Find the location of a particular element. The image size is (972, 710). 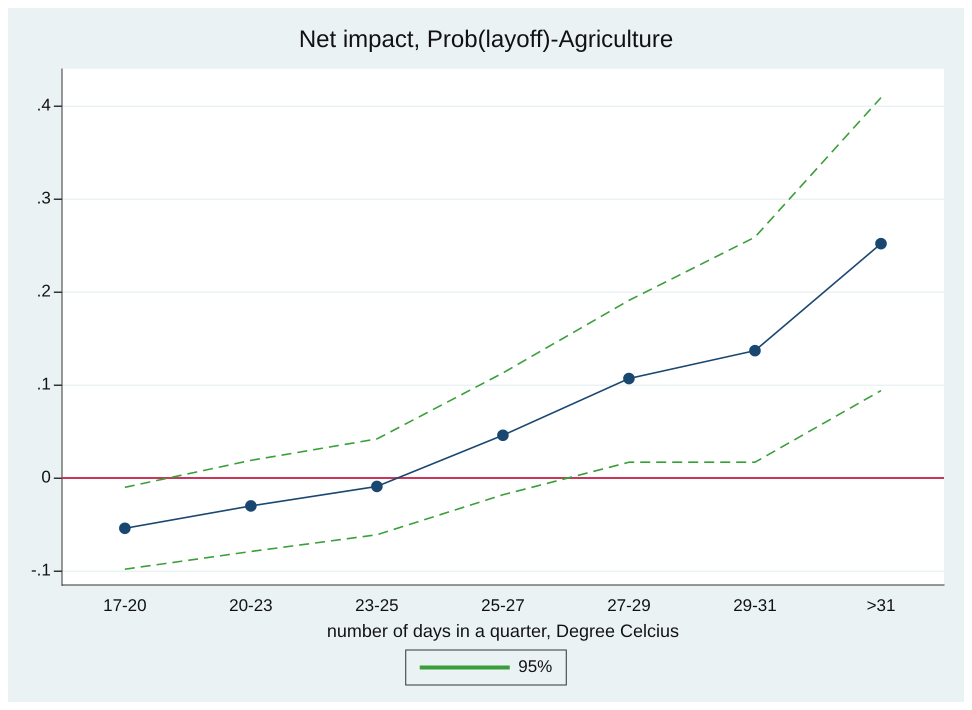

x-tick-label: 17-20 is located at coordinates (125, 605).